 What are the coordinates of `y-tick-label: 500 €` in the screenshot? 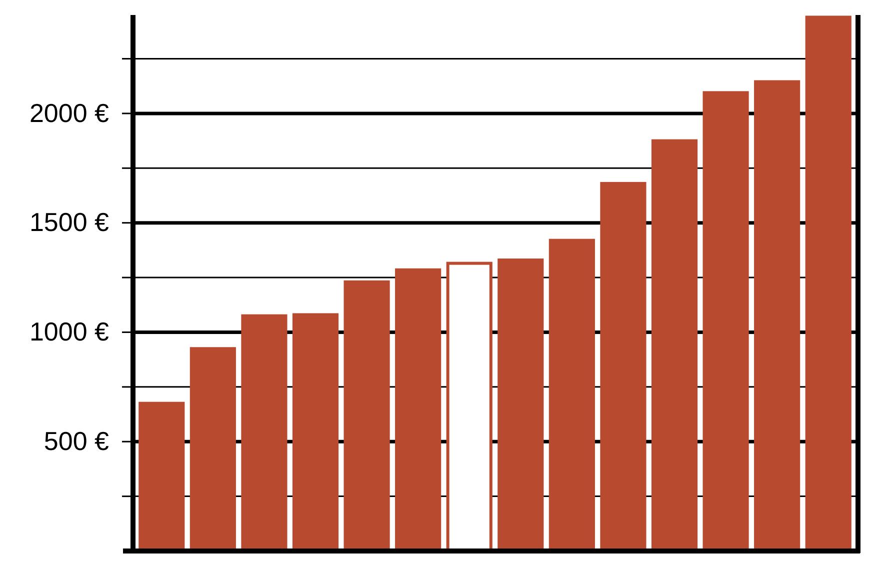 It's located at (77, 441).